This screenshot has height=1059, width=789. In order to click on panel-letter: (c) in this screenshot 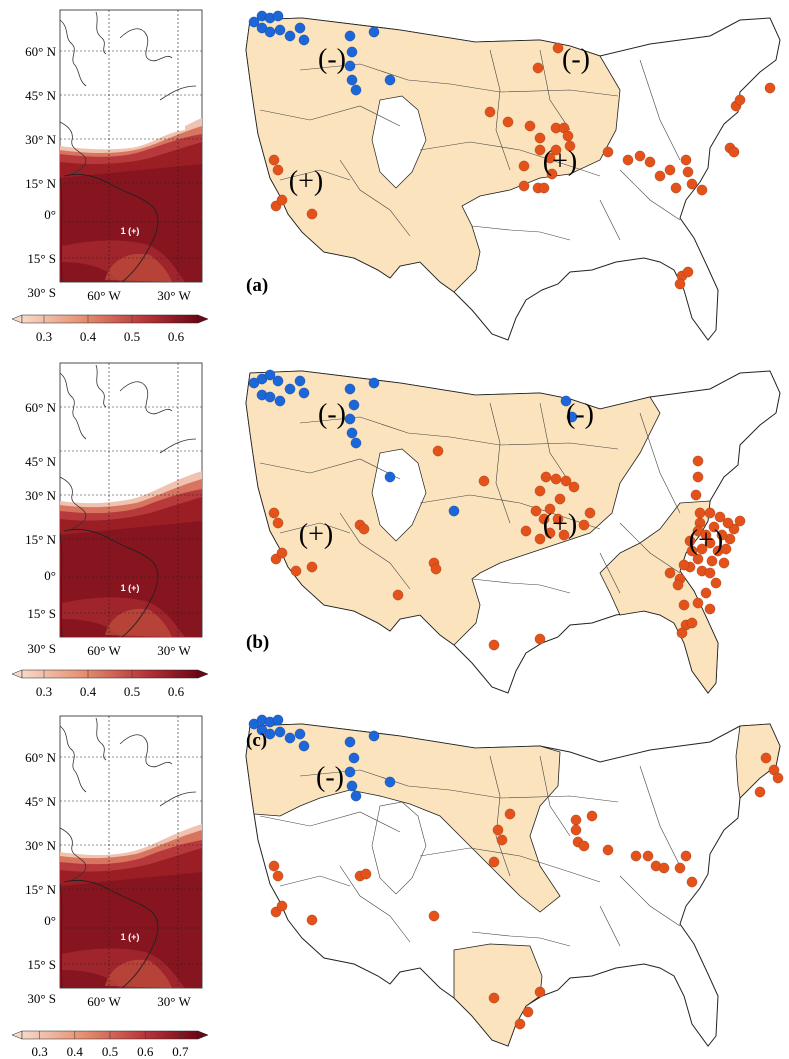, I will do `click(257, 740)`.